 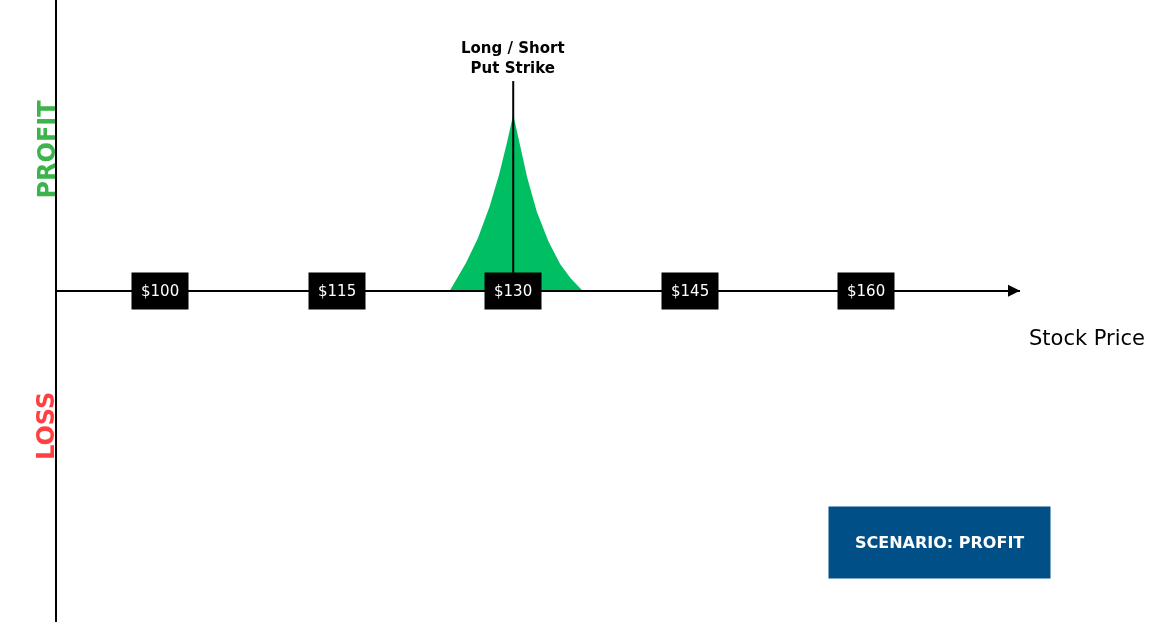 I want to click on annotation: PROFIT, so click(x=46, y=149).